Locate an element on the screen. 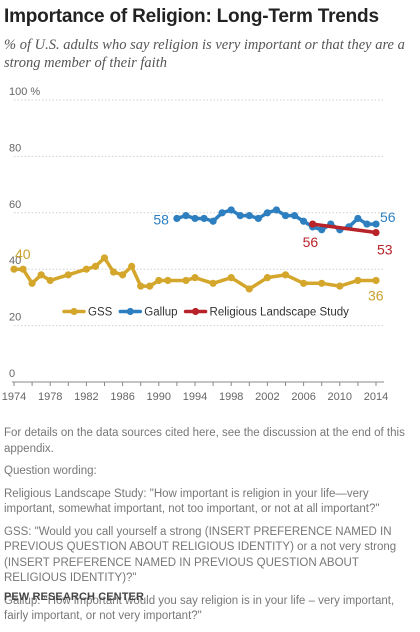  y-tick-label: 40 is located at coordinates (15, 261).